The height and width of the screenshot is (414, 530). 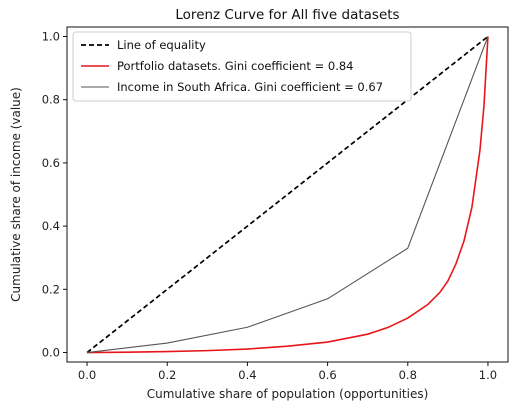 I want to click on x-tick-label: 0.4, so click(x=247, y=375).